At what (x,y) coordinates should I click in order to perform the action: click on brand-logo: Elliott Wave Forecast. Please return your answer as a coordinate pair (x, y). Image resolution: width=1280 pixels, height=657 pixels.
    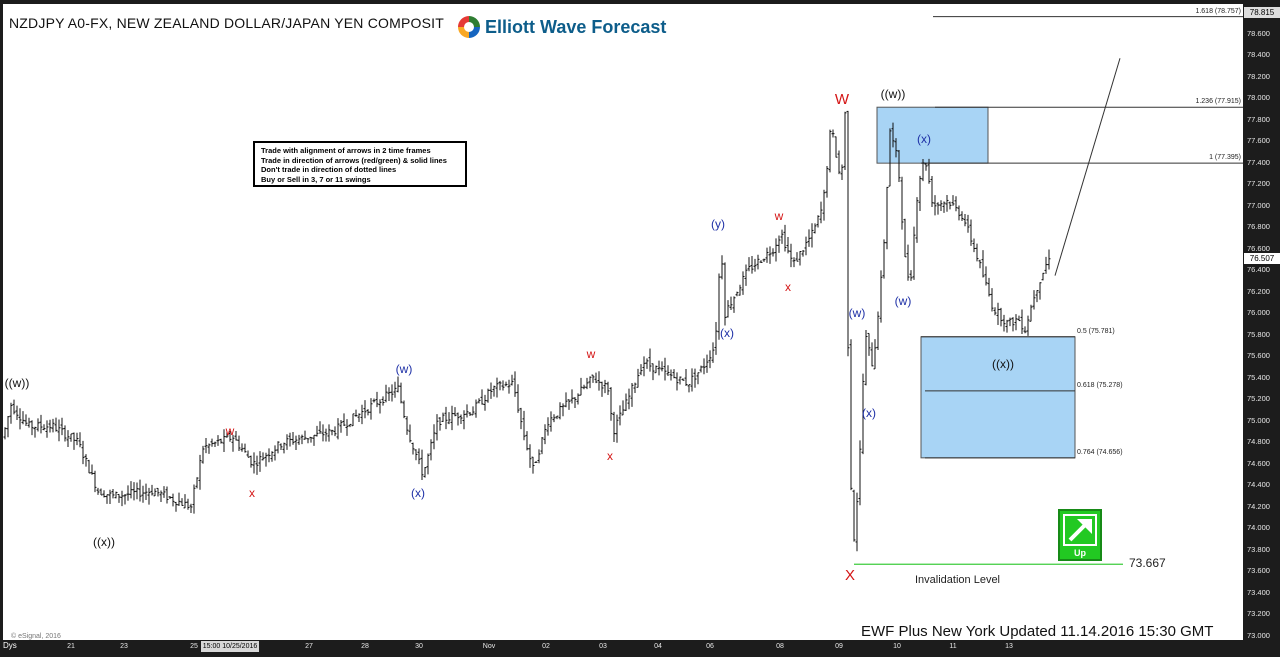
    Looking at the image, I should click on (562, 27).